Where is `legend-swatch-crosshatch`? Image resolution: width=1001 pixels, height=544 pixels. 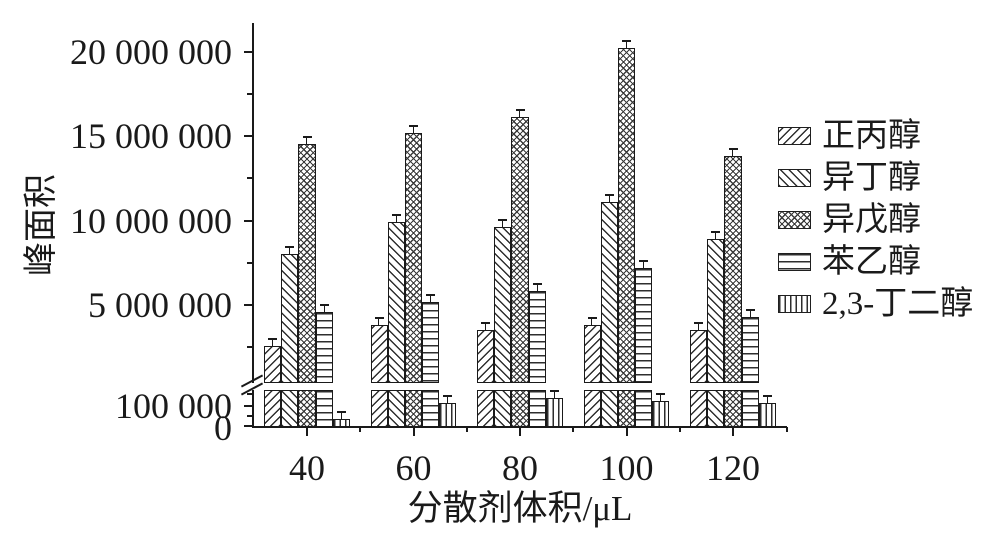 legend-swatch-crosshatch is located at coordinates (794, 220).